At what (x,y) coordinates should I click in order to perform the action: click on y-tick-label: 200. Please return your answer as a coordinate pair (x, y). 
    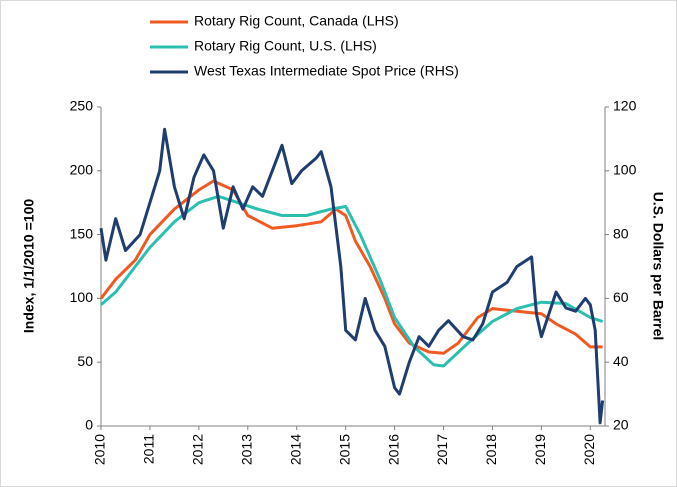
    Looking at the image, I should click on (82, 170).